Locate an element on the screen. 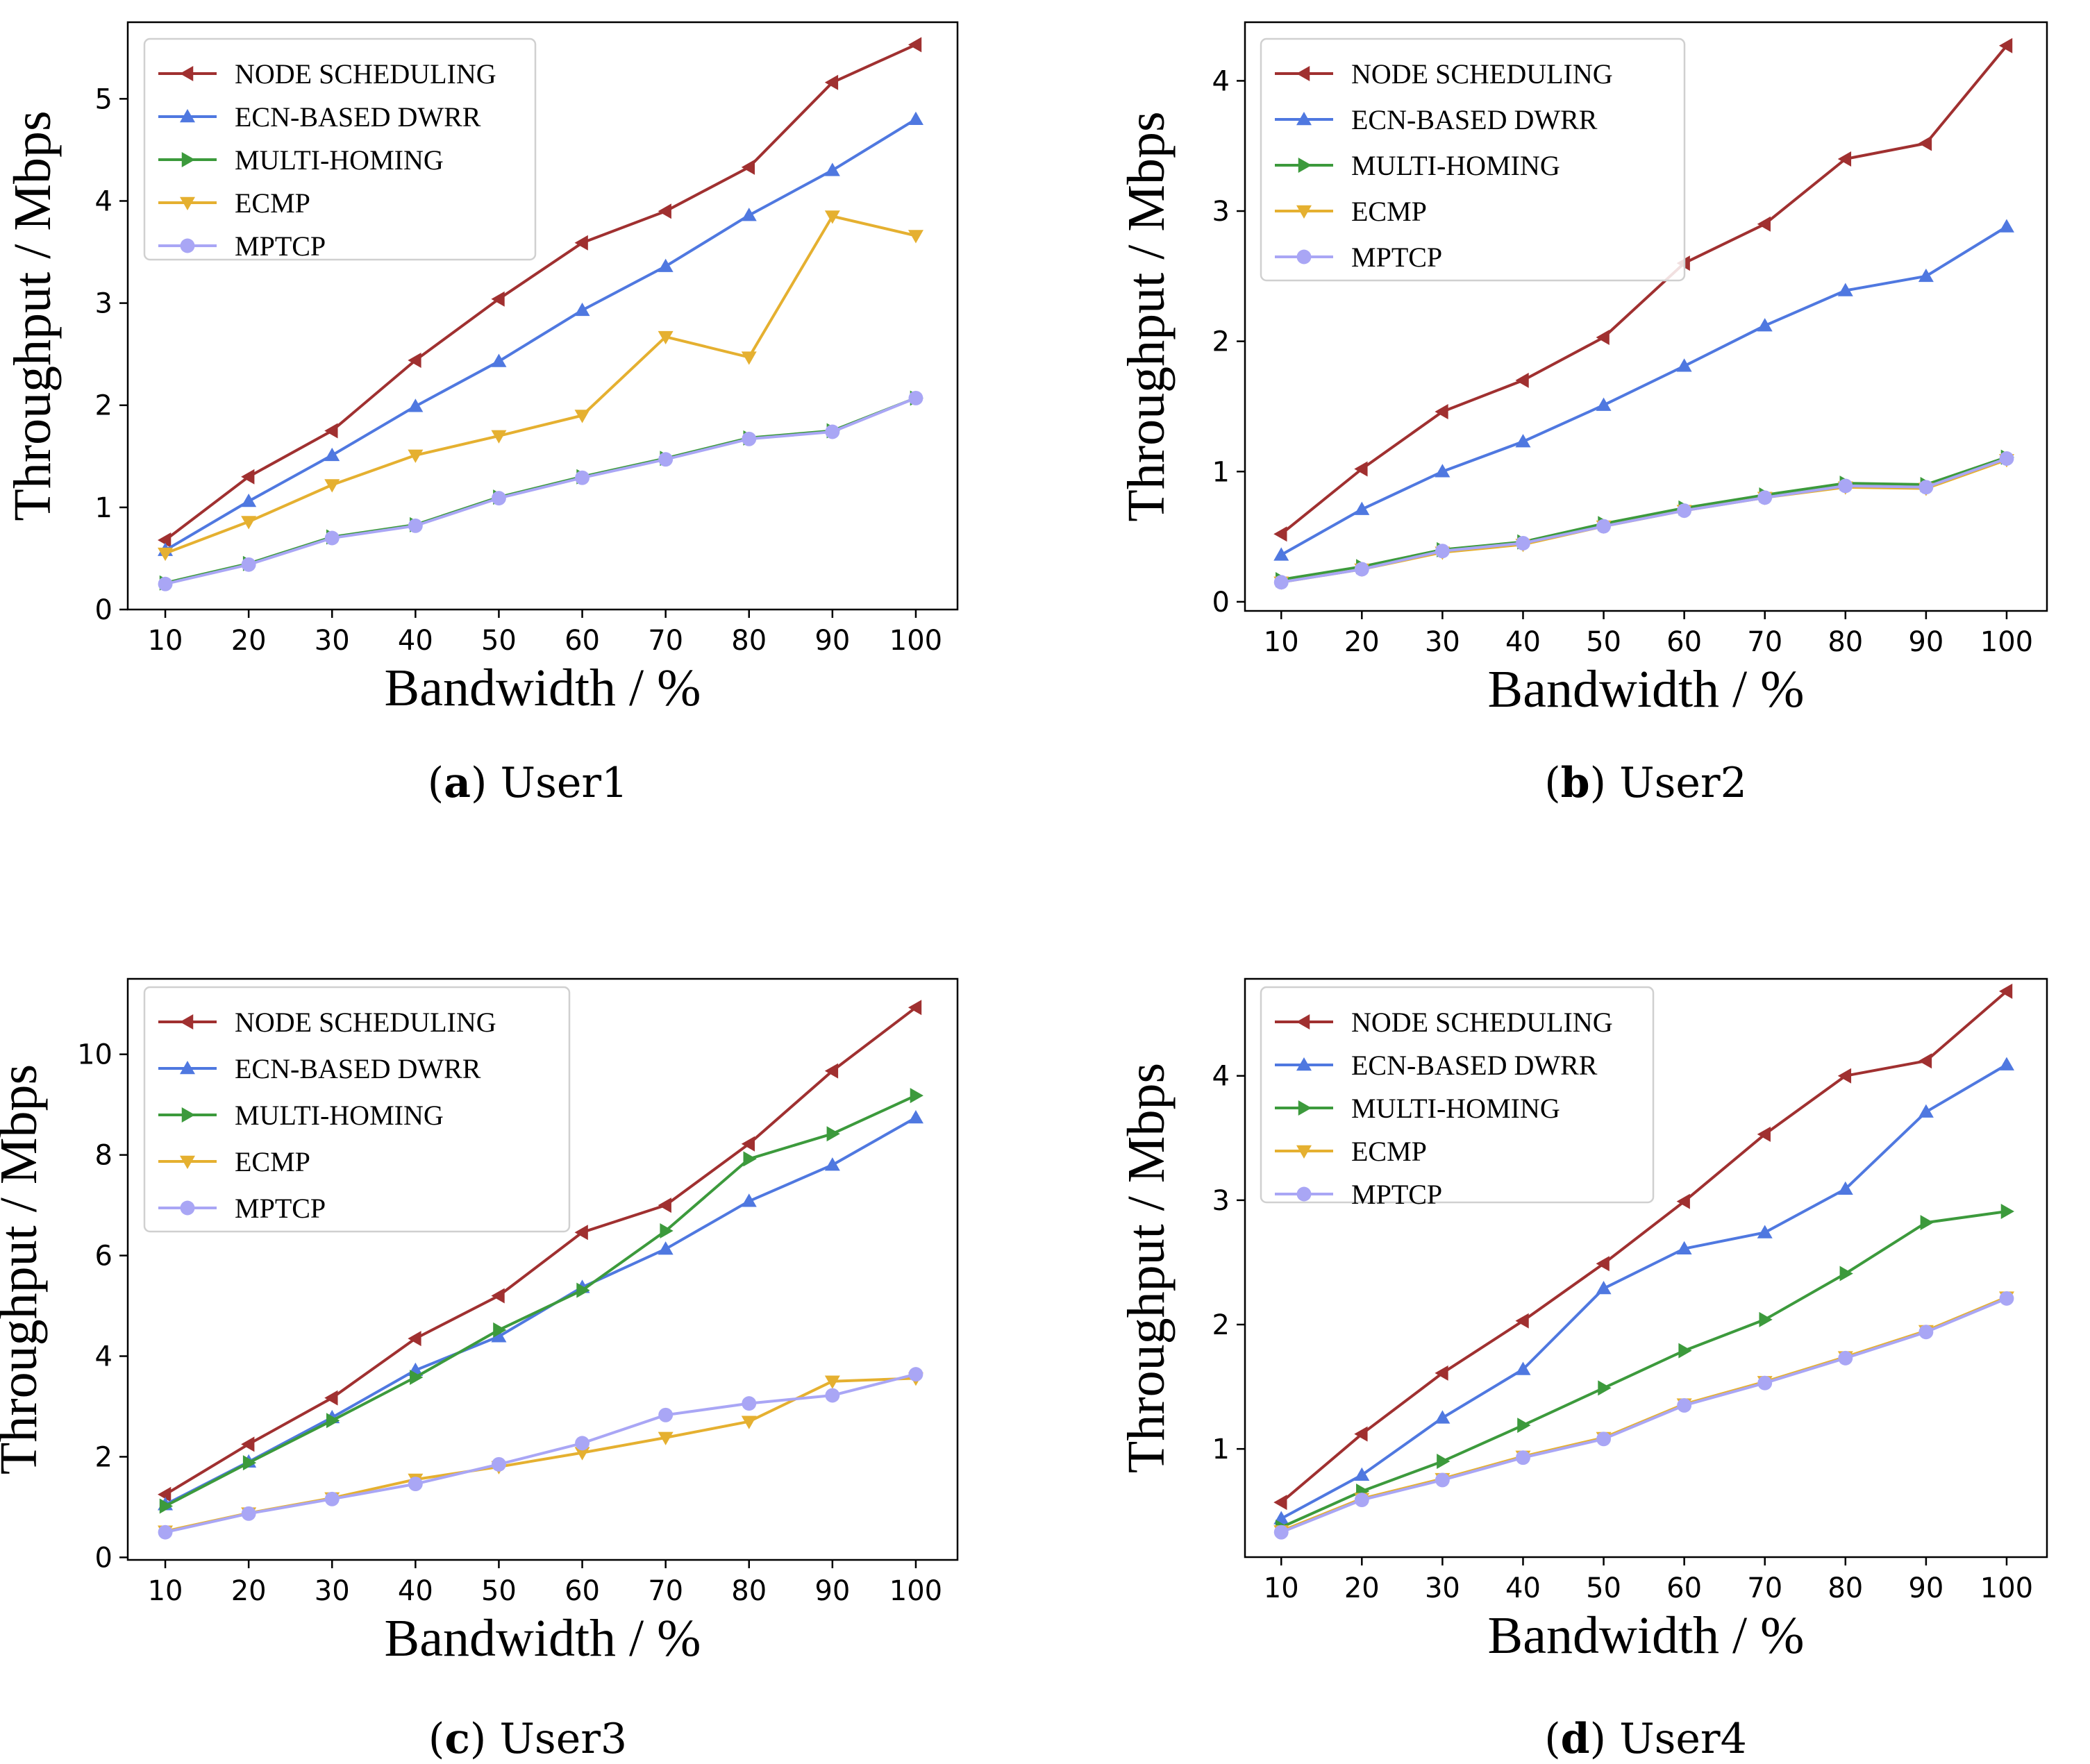 The width and height of the screenshot is (2090, 1764). x-tick-label: 20 is located at coordinates (1362, 1588).